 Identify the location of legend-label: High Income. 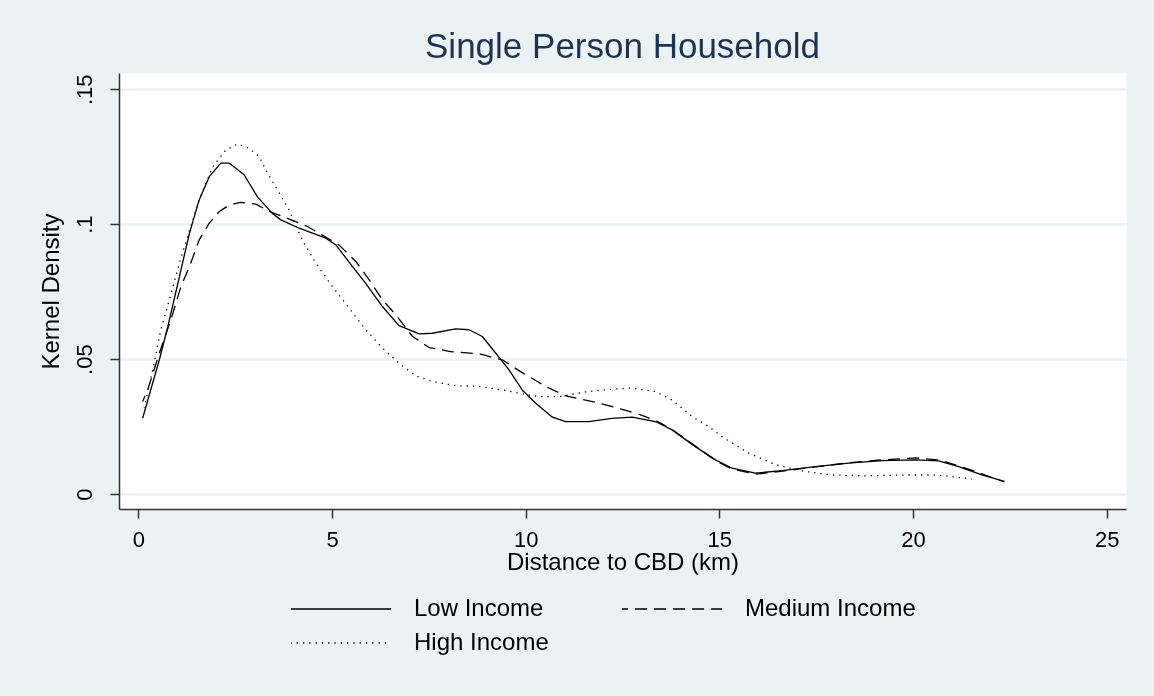
(481, 641).